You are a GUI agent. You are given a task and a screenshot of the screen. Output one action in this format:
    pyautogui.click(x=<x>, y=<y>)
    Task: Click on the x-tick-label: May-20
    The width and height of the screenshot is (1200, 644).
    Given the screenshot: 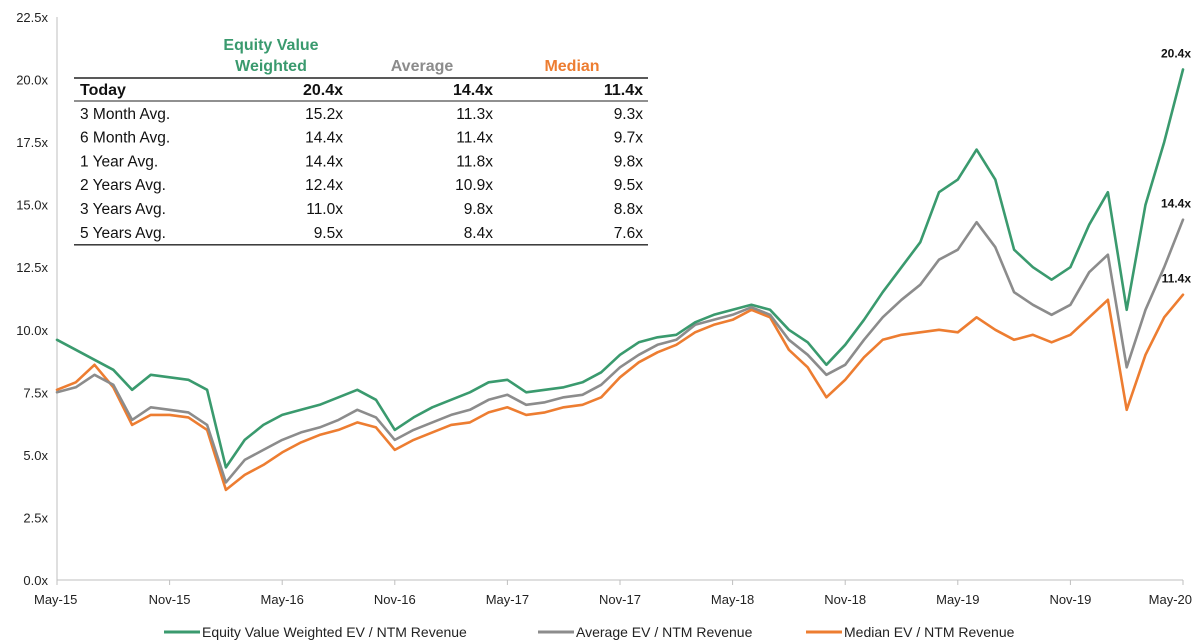 What is the action you would take?
    pyautogui.click(x=1170, y=599)
    